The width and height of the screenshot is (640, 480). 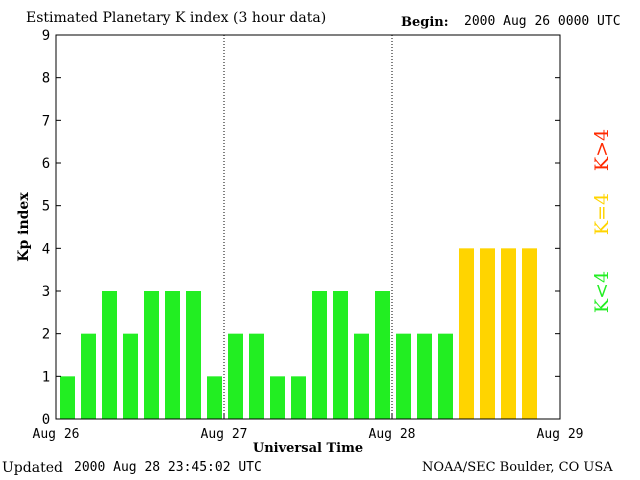 What do you see at coordinates (46, 377) in the screenshot?
I see `y-tick-label: 1` at bounding box center [46, 377].